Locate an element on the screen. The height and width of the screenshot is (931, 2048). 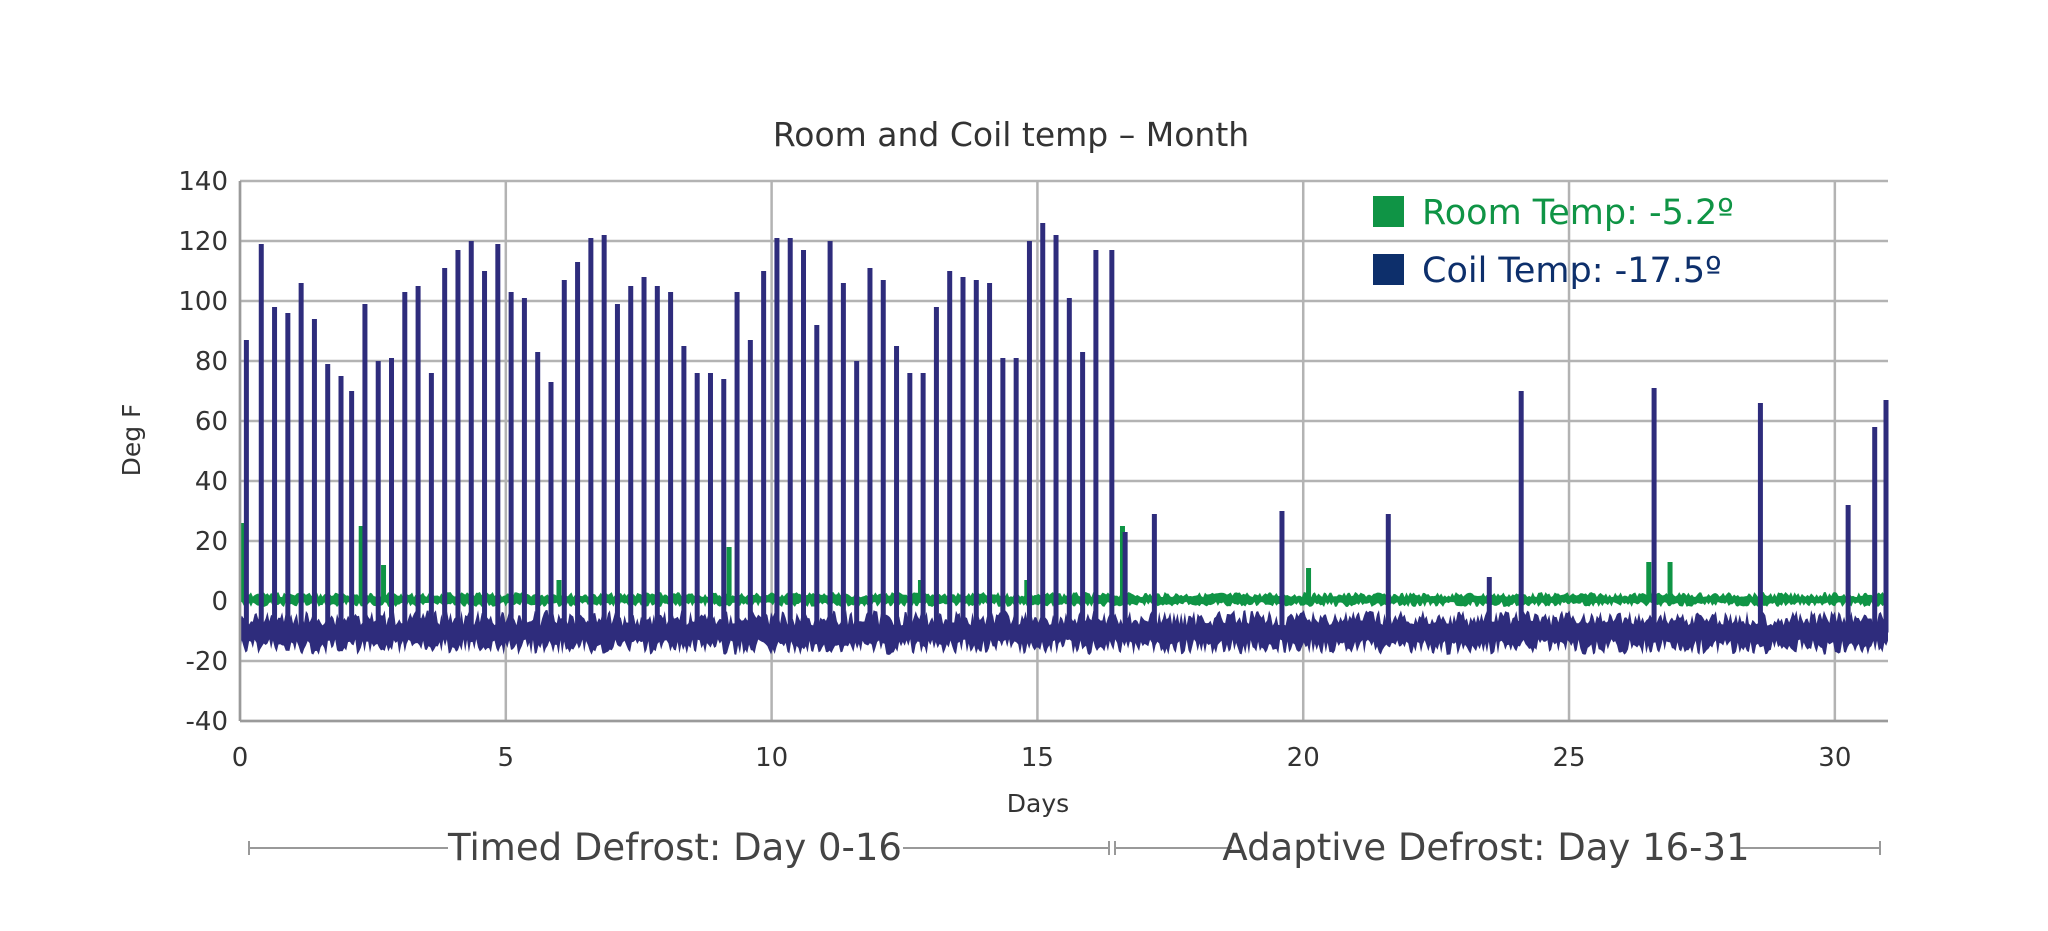
y-tick-label: -40 is located at coordinates (207, 722).